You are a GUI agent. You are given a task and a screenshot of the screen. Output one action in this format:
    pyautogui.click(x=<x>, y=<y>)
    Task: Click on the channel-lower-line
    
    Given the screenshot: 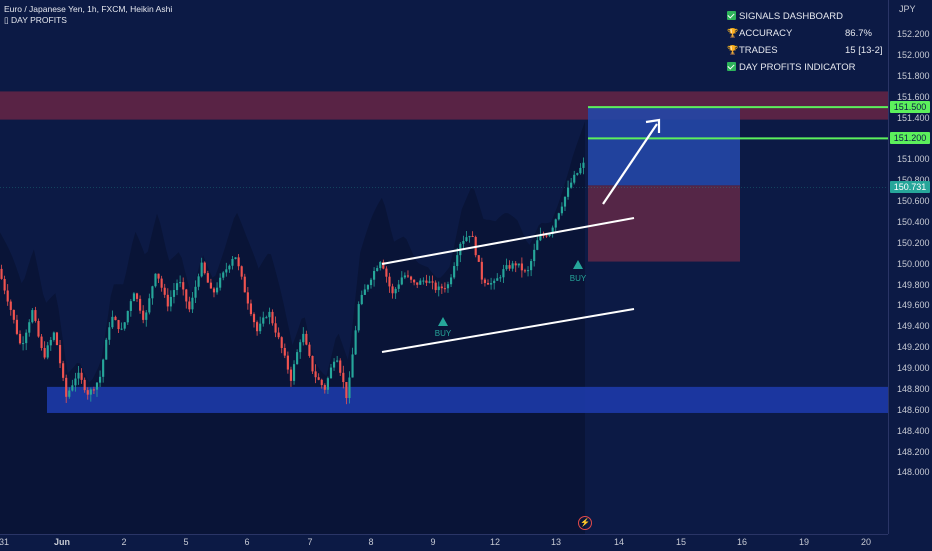 What is the action you would take?
    pyautogui.click(x=508, y=330)
    